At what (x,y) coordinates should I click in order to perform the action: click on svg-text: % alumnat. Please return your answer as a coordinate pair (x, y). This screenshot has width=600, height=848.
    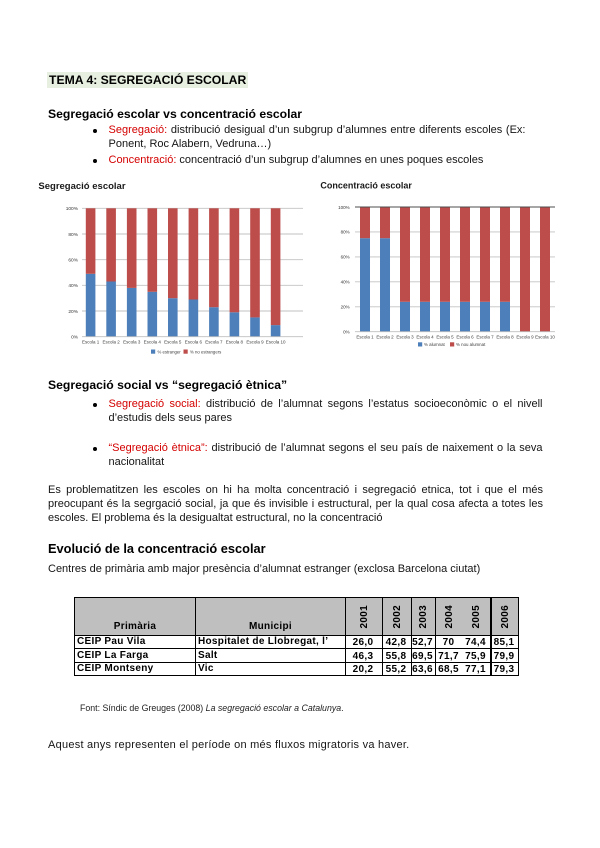
    Looking at the image, I should click on (435, 344).